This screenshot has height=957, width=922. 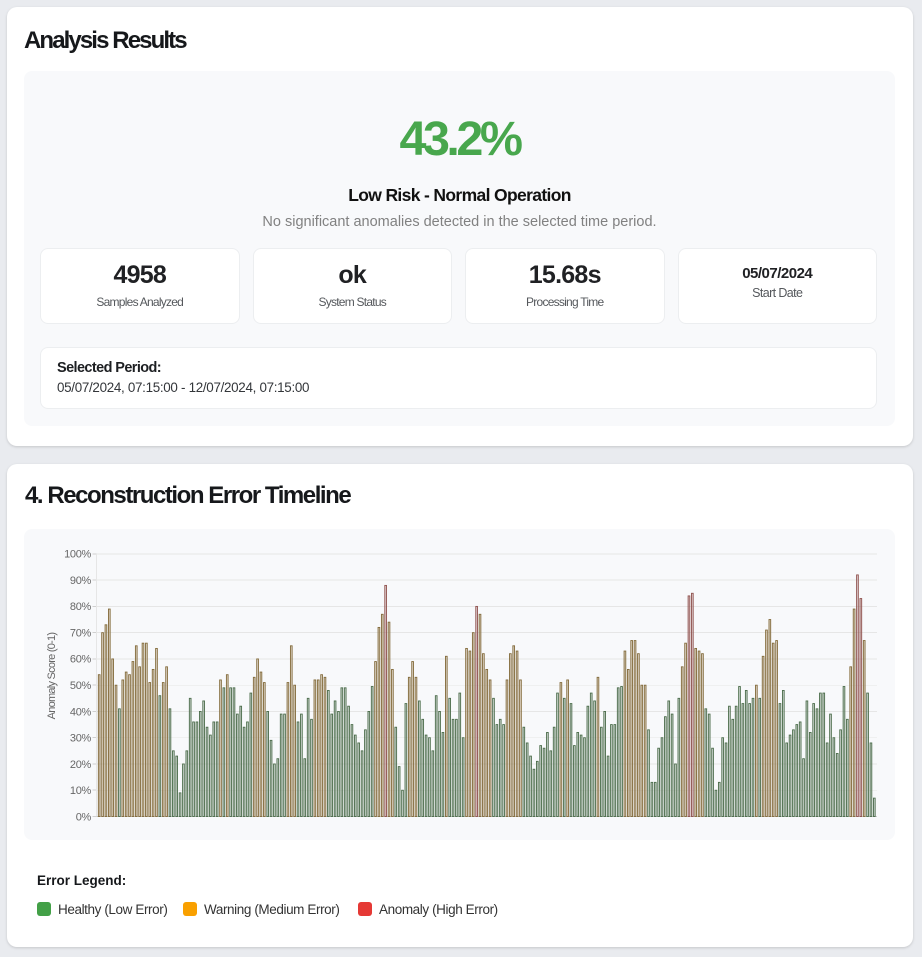 What do you see at coordinates (81, 581) in the screenshot?
I see `svg-text: 90%` at bounding box center [81, 581].